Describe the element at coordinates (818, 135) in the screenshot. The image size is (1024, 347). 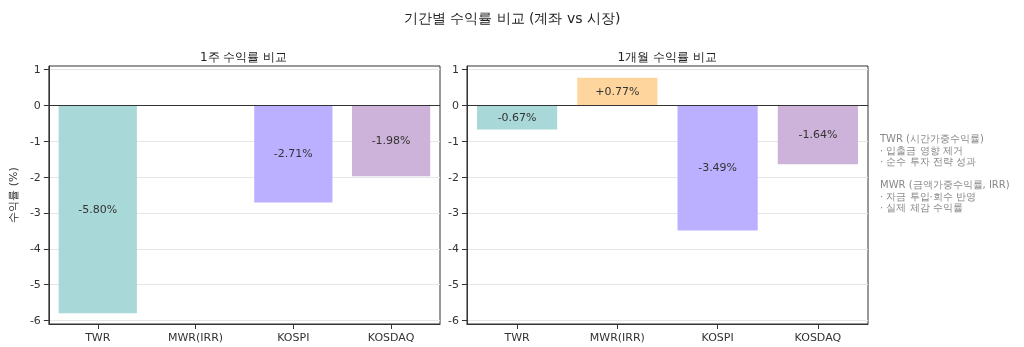
I see `data-label: -1.64%` at that location.